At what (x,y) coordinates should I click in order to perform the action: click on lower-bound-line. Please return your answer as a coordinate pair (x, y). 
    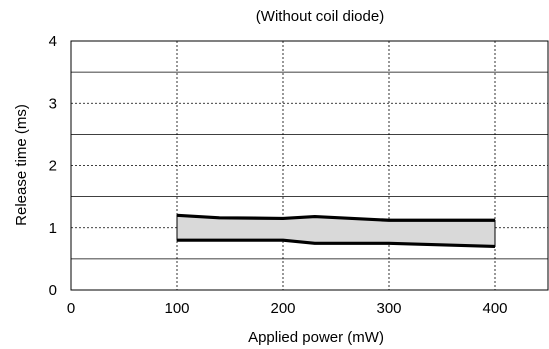
    Looking at the image, I should click on (336, 243).